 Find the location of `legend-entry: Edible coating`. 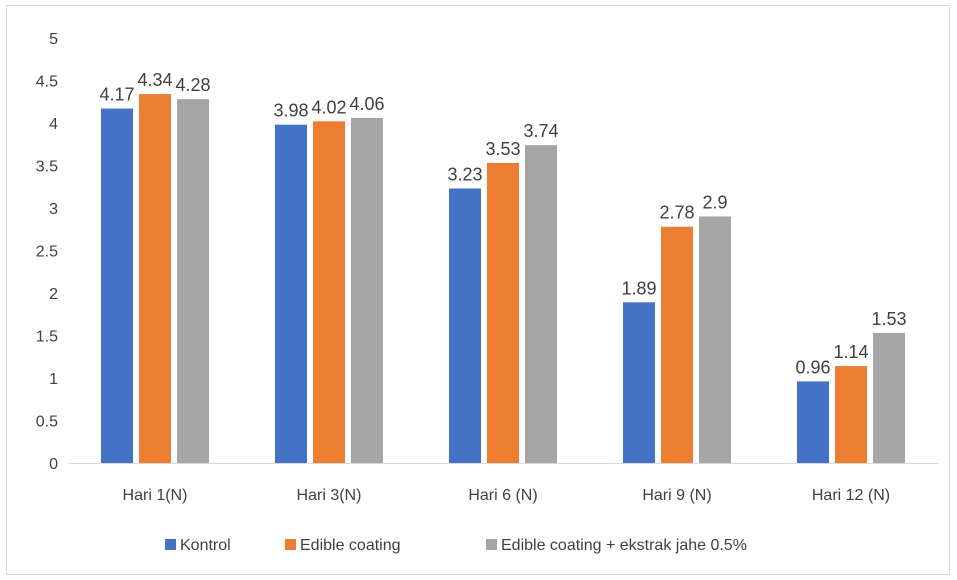

legend-entry: Edible coating is located at coordinates (350, 545).